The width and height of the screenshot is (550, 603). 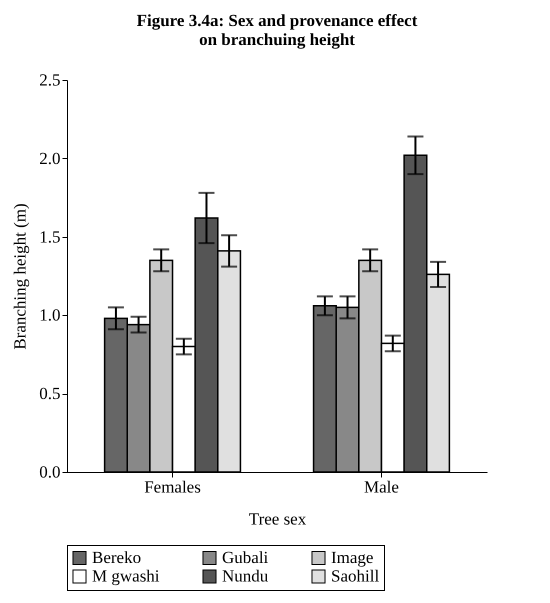 What do you see at coordinates (126, 576) in the screenshot?
I see `legend-label: M gwashi` at bounding box center [126, 576].